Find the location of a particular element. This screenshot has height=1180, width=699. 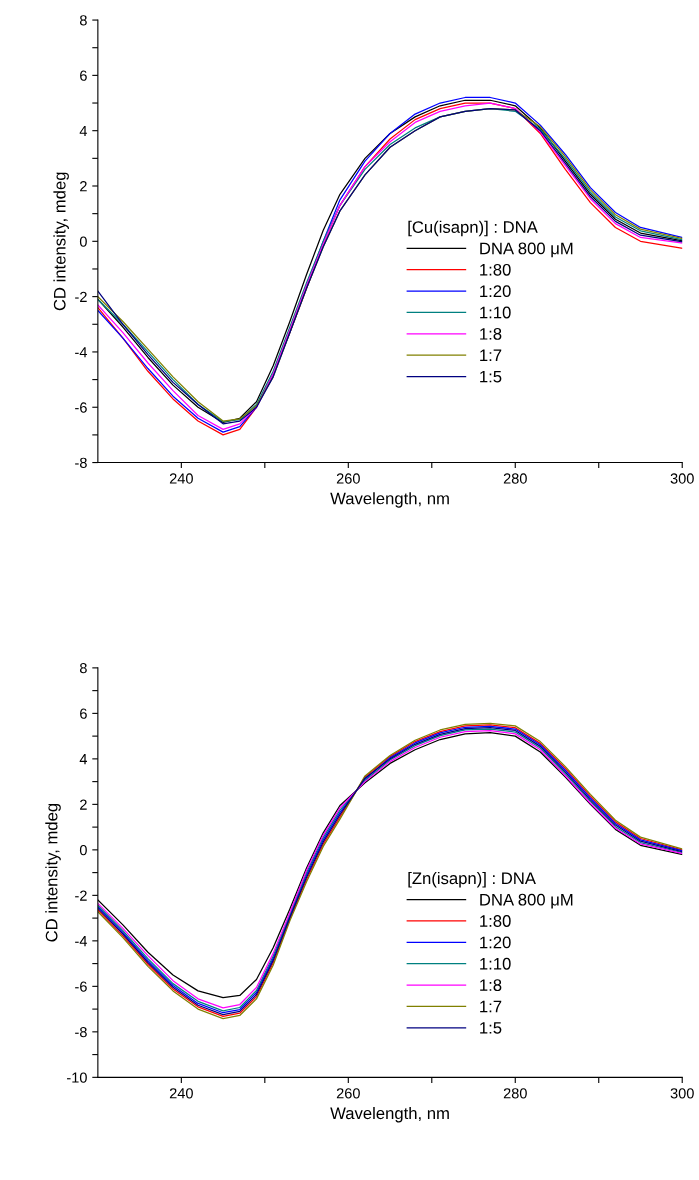

y-tick-label: -10 is located at coordinates (77, 1077).